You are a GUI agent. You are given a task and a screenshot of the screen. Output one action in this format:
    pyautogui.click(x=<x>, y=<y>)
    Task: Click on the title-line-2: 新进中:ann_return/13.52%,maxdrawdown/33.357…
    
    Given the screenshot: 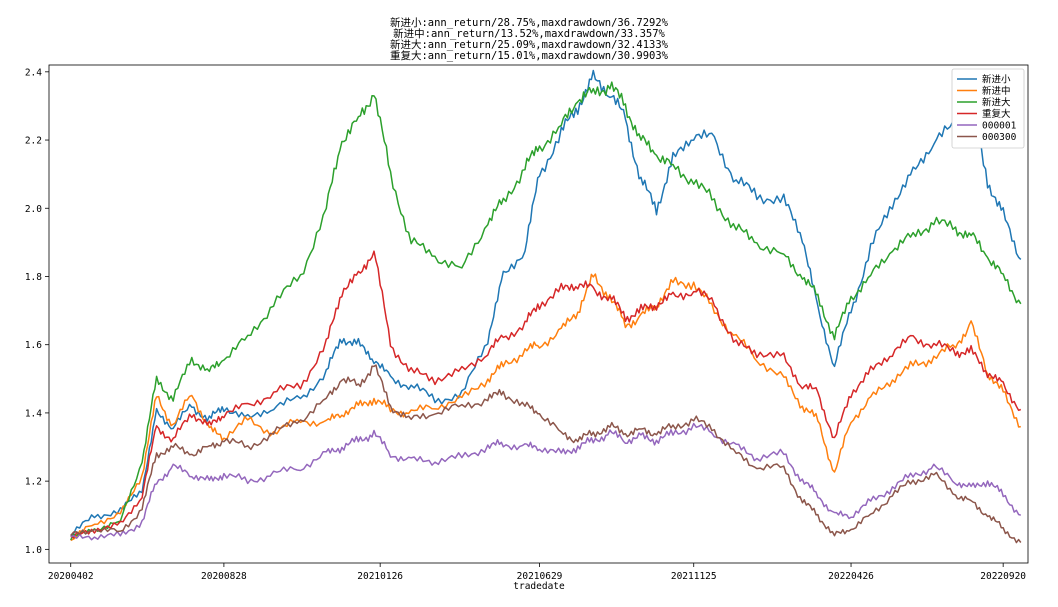 What is the action you would take?
    pyautogui.click(x=529, y=34)
    